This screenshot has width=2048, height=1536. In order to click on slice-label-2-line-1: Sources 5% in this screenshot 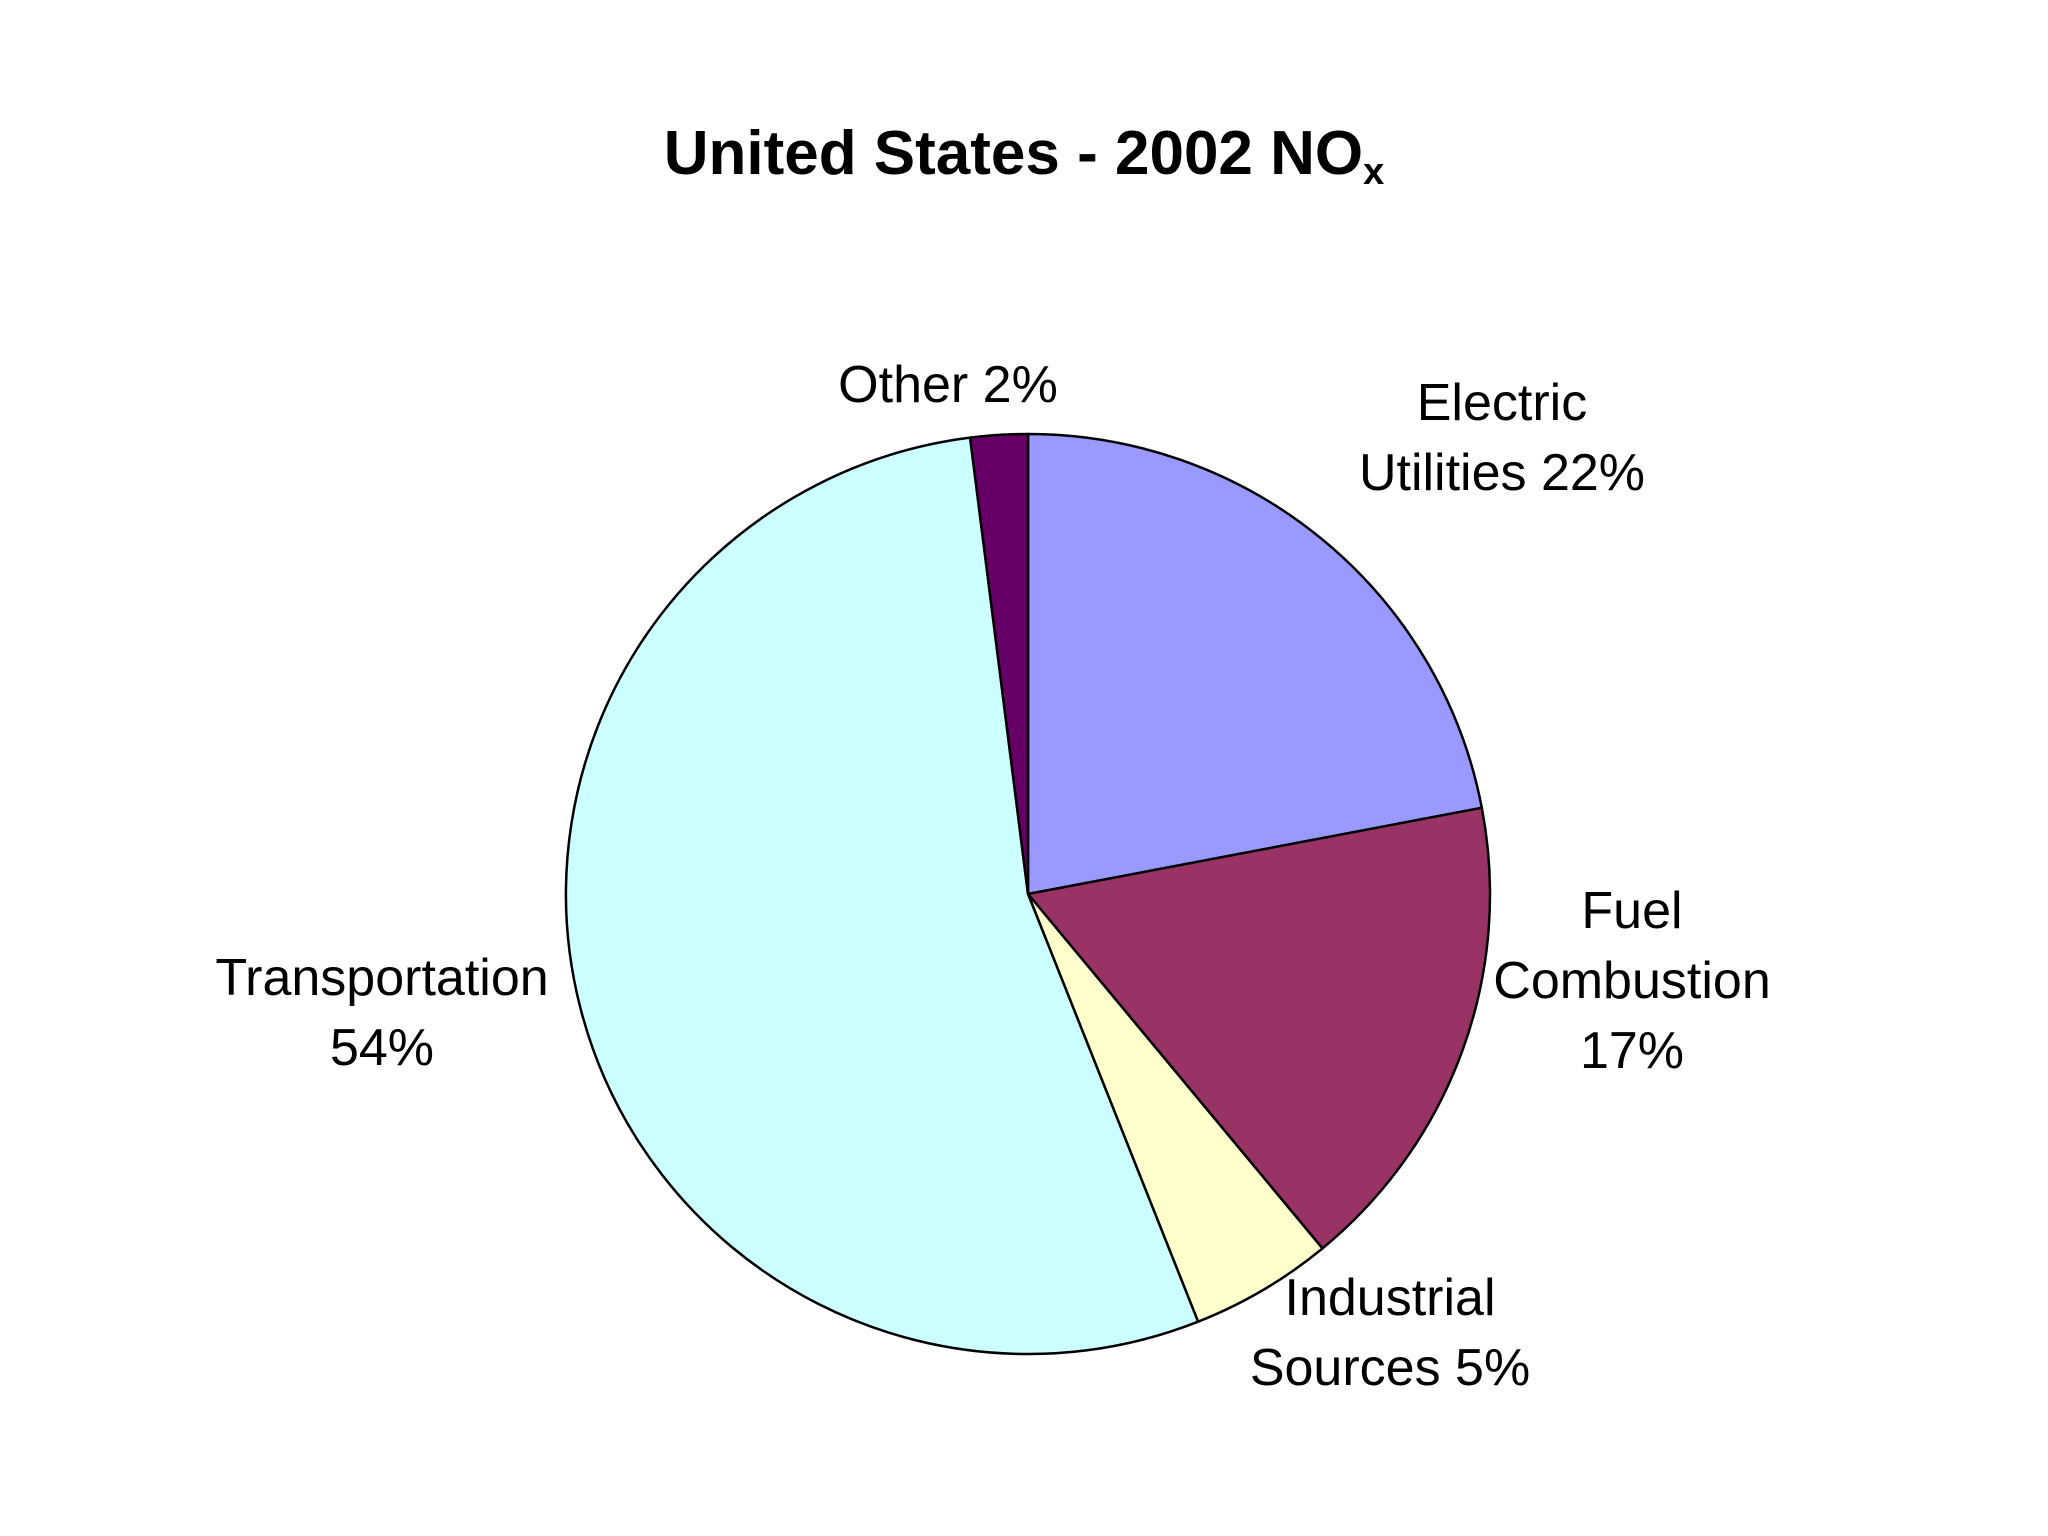, I will do `click(1390, 1368)`.